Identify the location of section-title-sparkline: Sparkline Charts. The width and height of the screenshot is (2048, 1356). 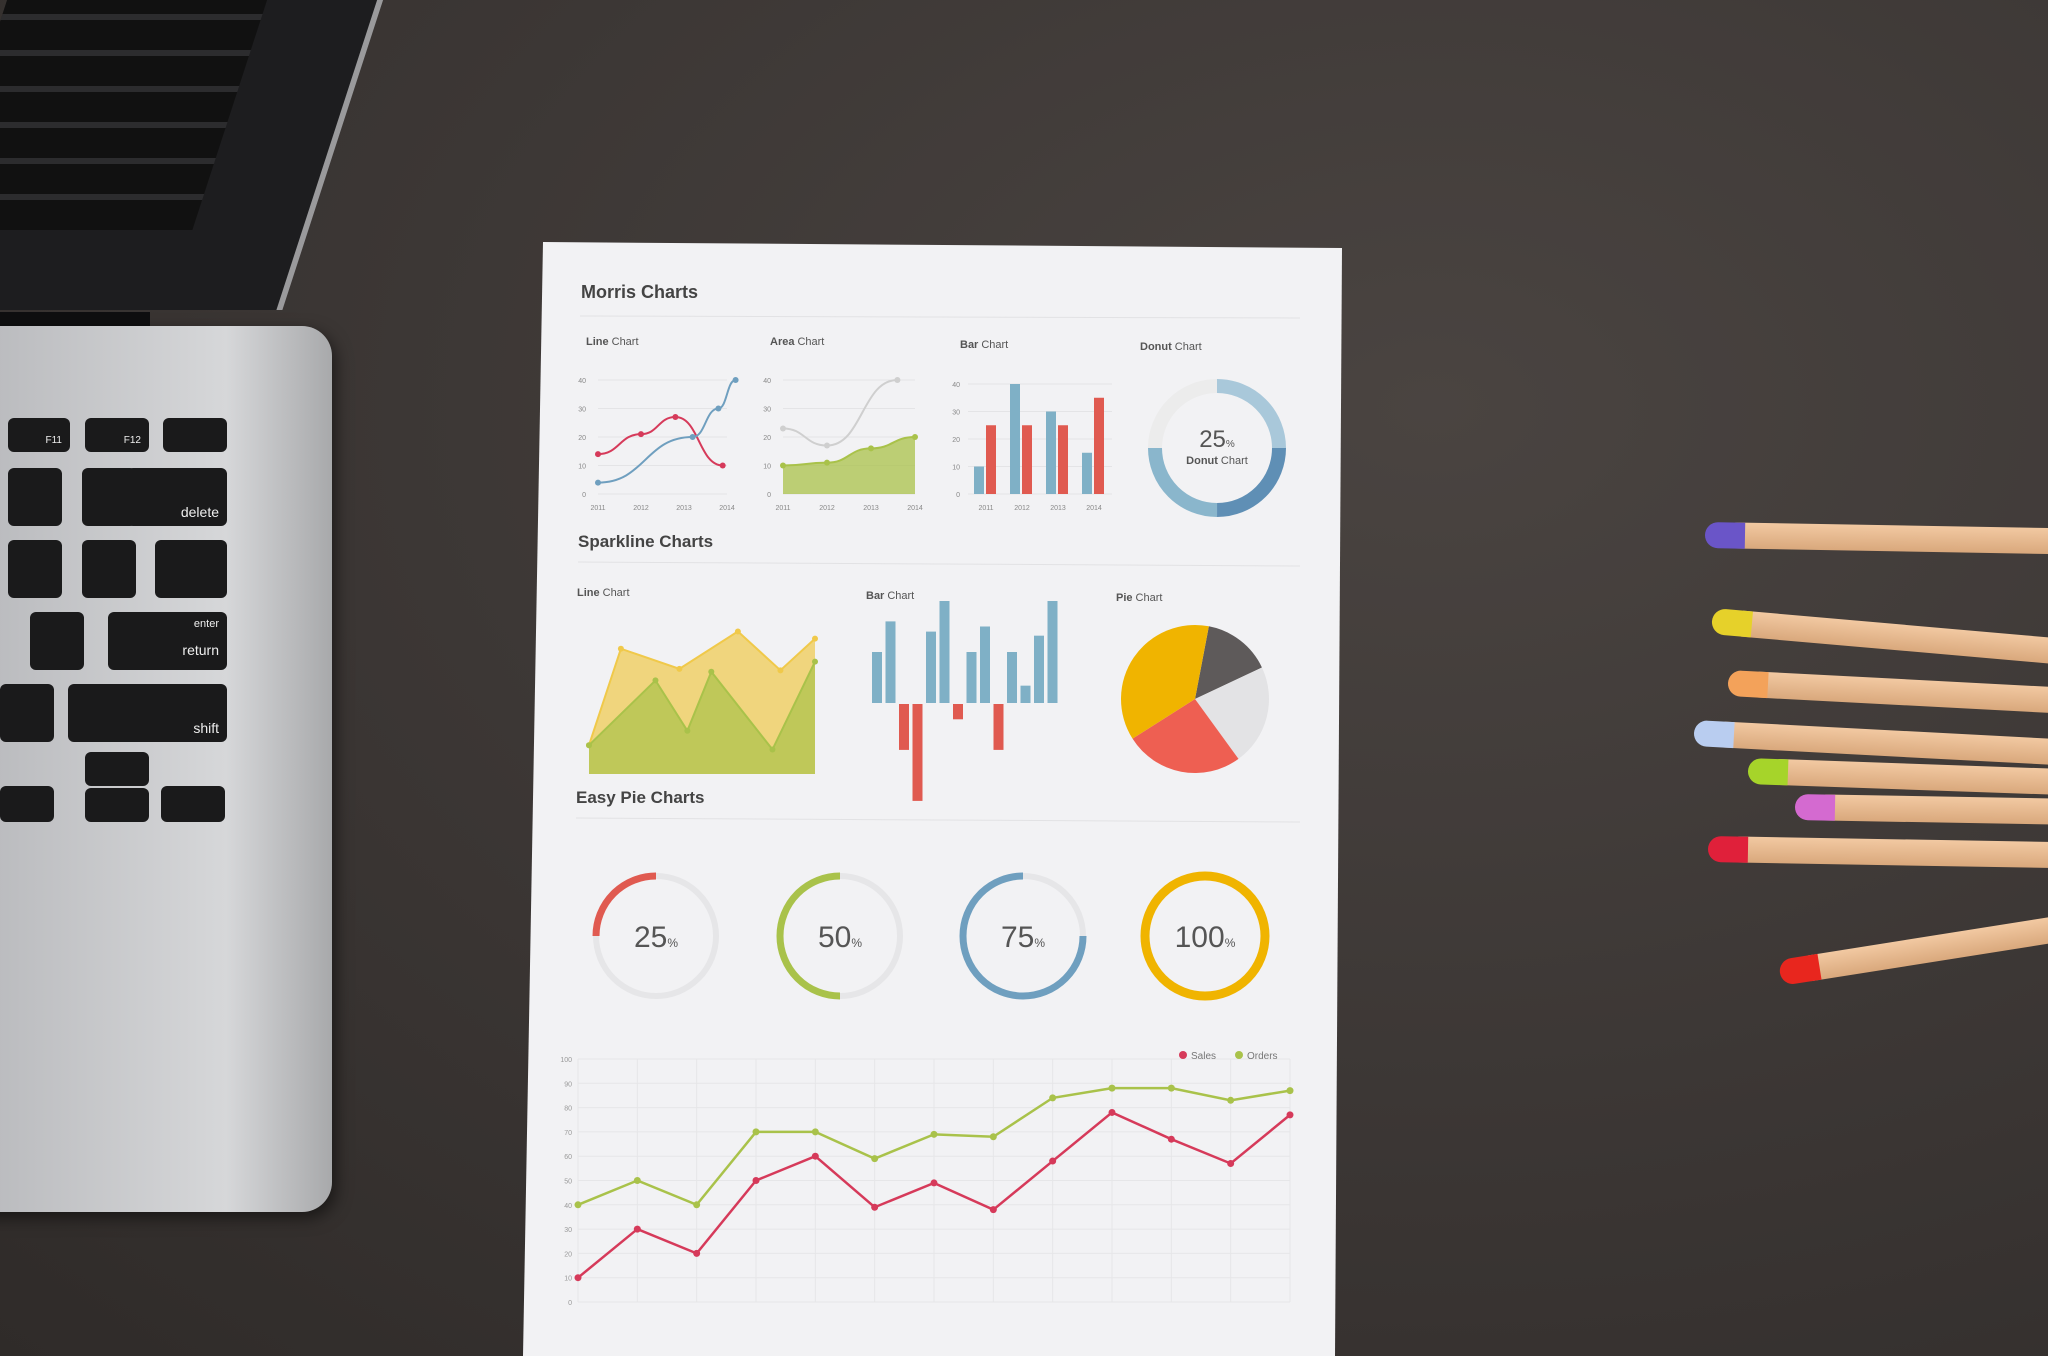
(645, 541).